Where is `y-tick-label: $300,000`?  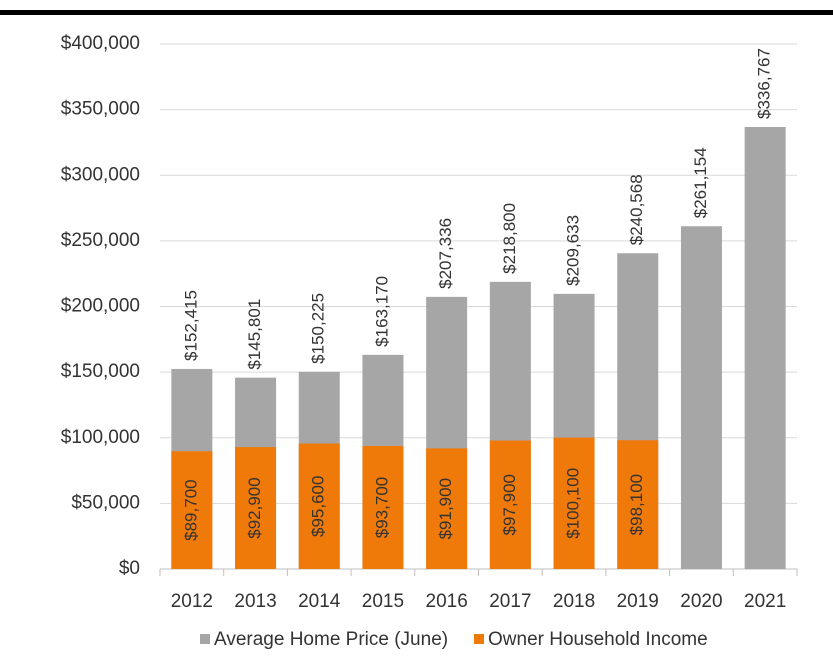 y-tick-label: $300,000 is located at coordinates (100, 174).